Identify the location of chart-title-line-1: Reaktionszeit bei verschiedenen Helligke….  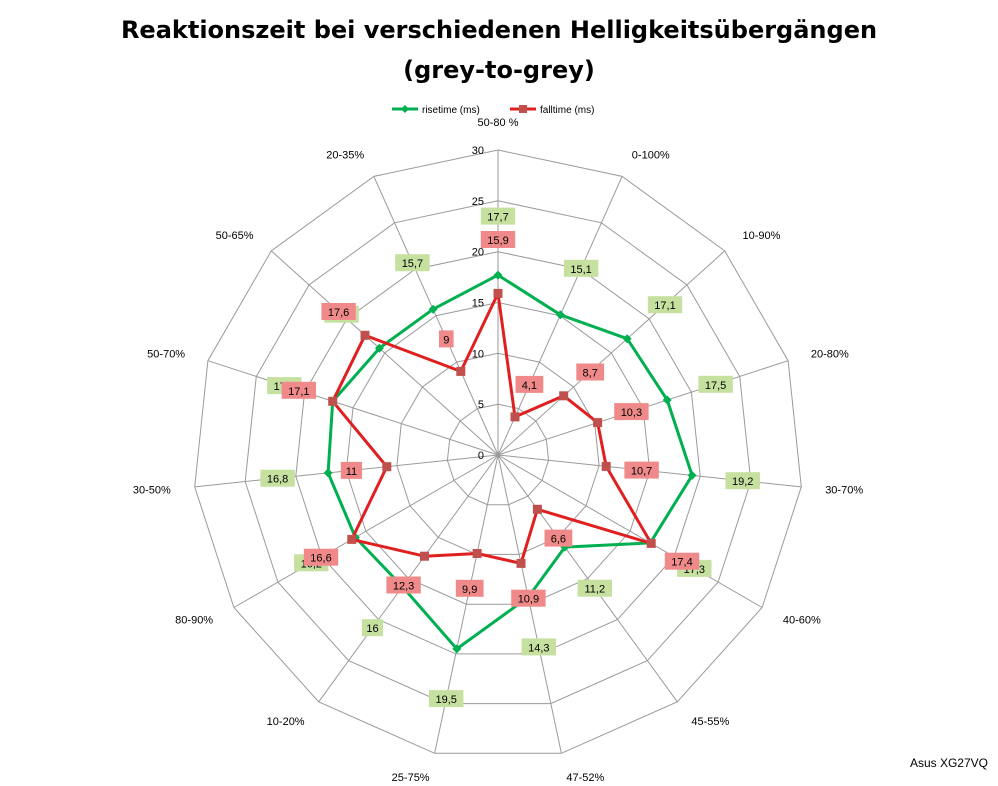
(499, 30).